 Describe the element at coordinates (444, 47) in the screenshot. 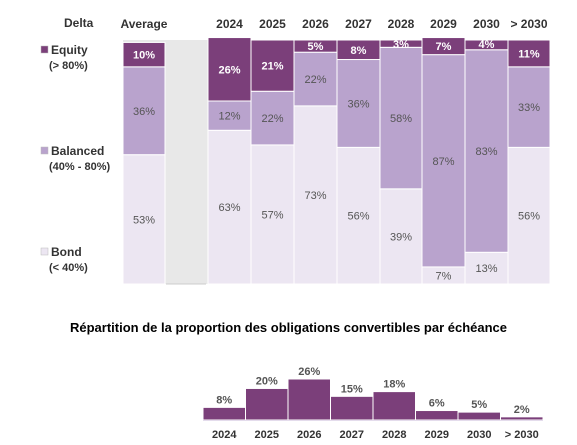

I see `equity-data-label: 7%` at that location.